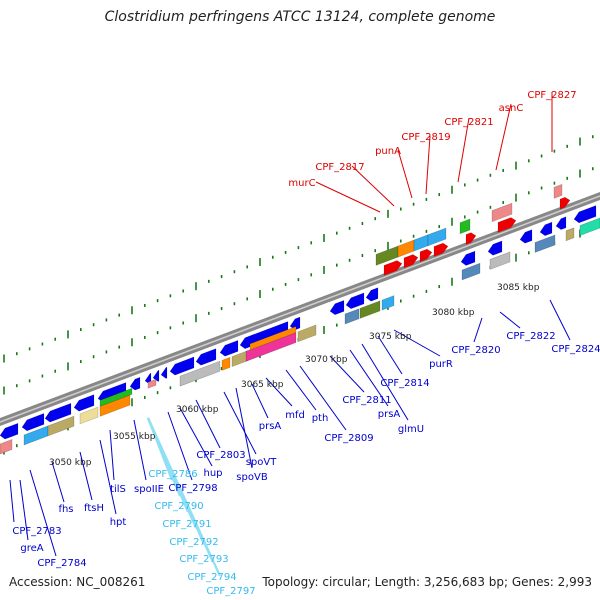 Image resolution: width=600 pixels, height=600 pixels. What do you see at coordinates (425, 137) in the screenshot?
I see `gene-label: CPF_2819` at bounding box center [425, 137].